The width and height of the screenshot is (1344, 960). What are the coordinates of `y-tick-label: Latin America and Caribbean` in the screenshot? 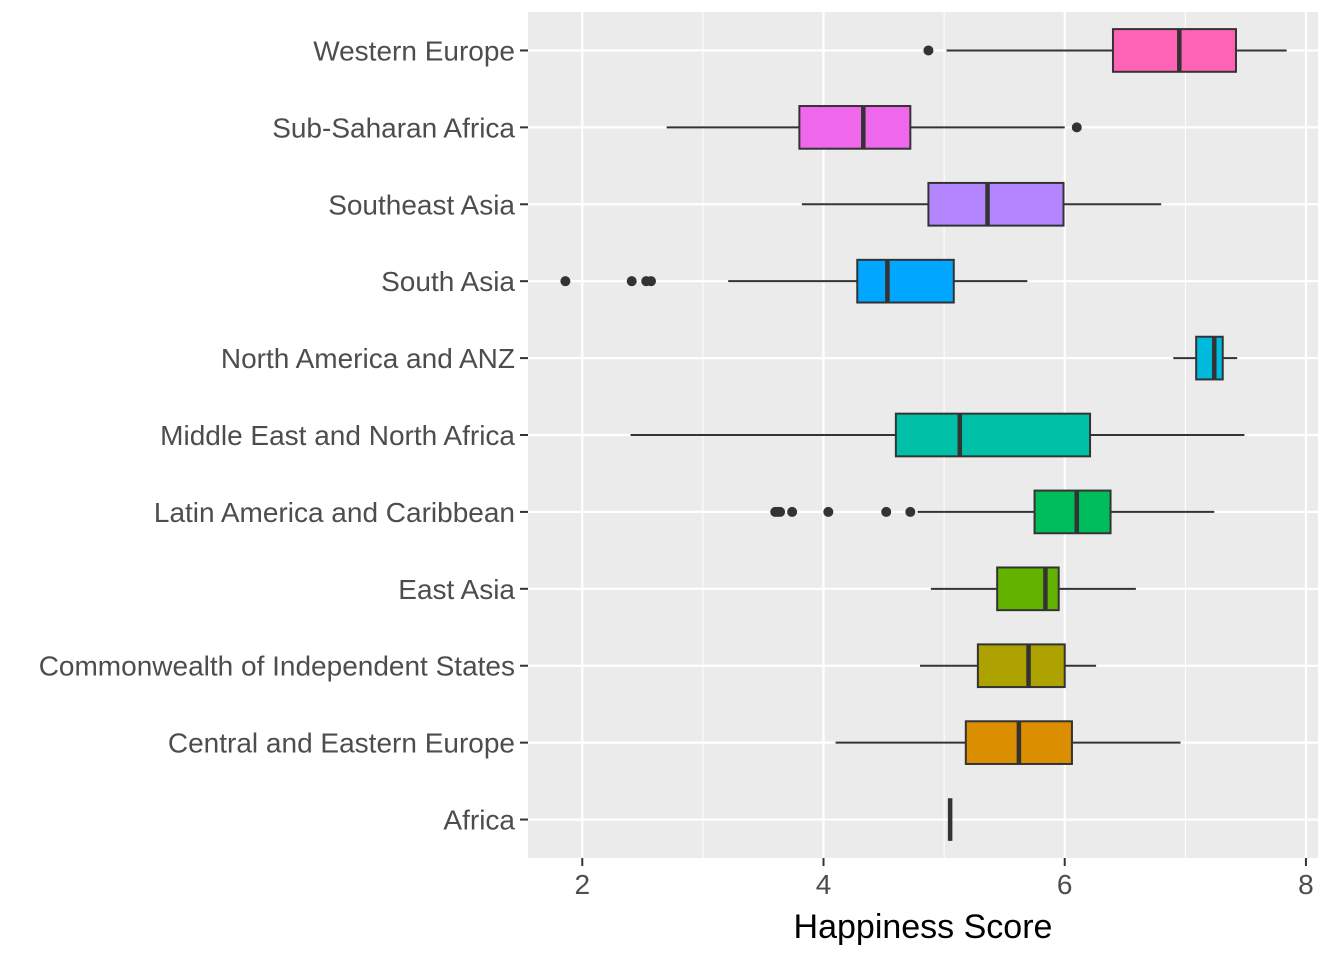 It's located at (334, 512).